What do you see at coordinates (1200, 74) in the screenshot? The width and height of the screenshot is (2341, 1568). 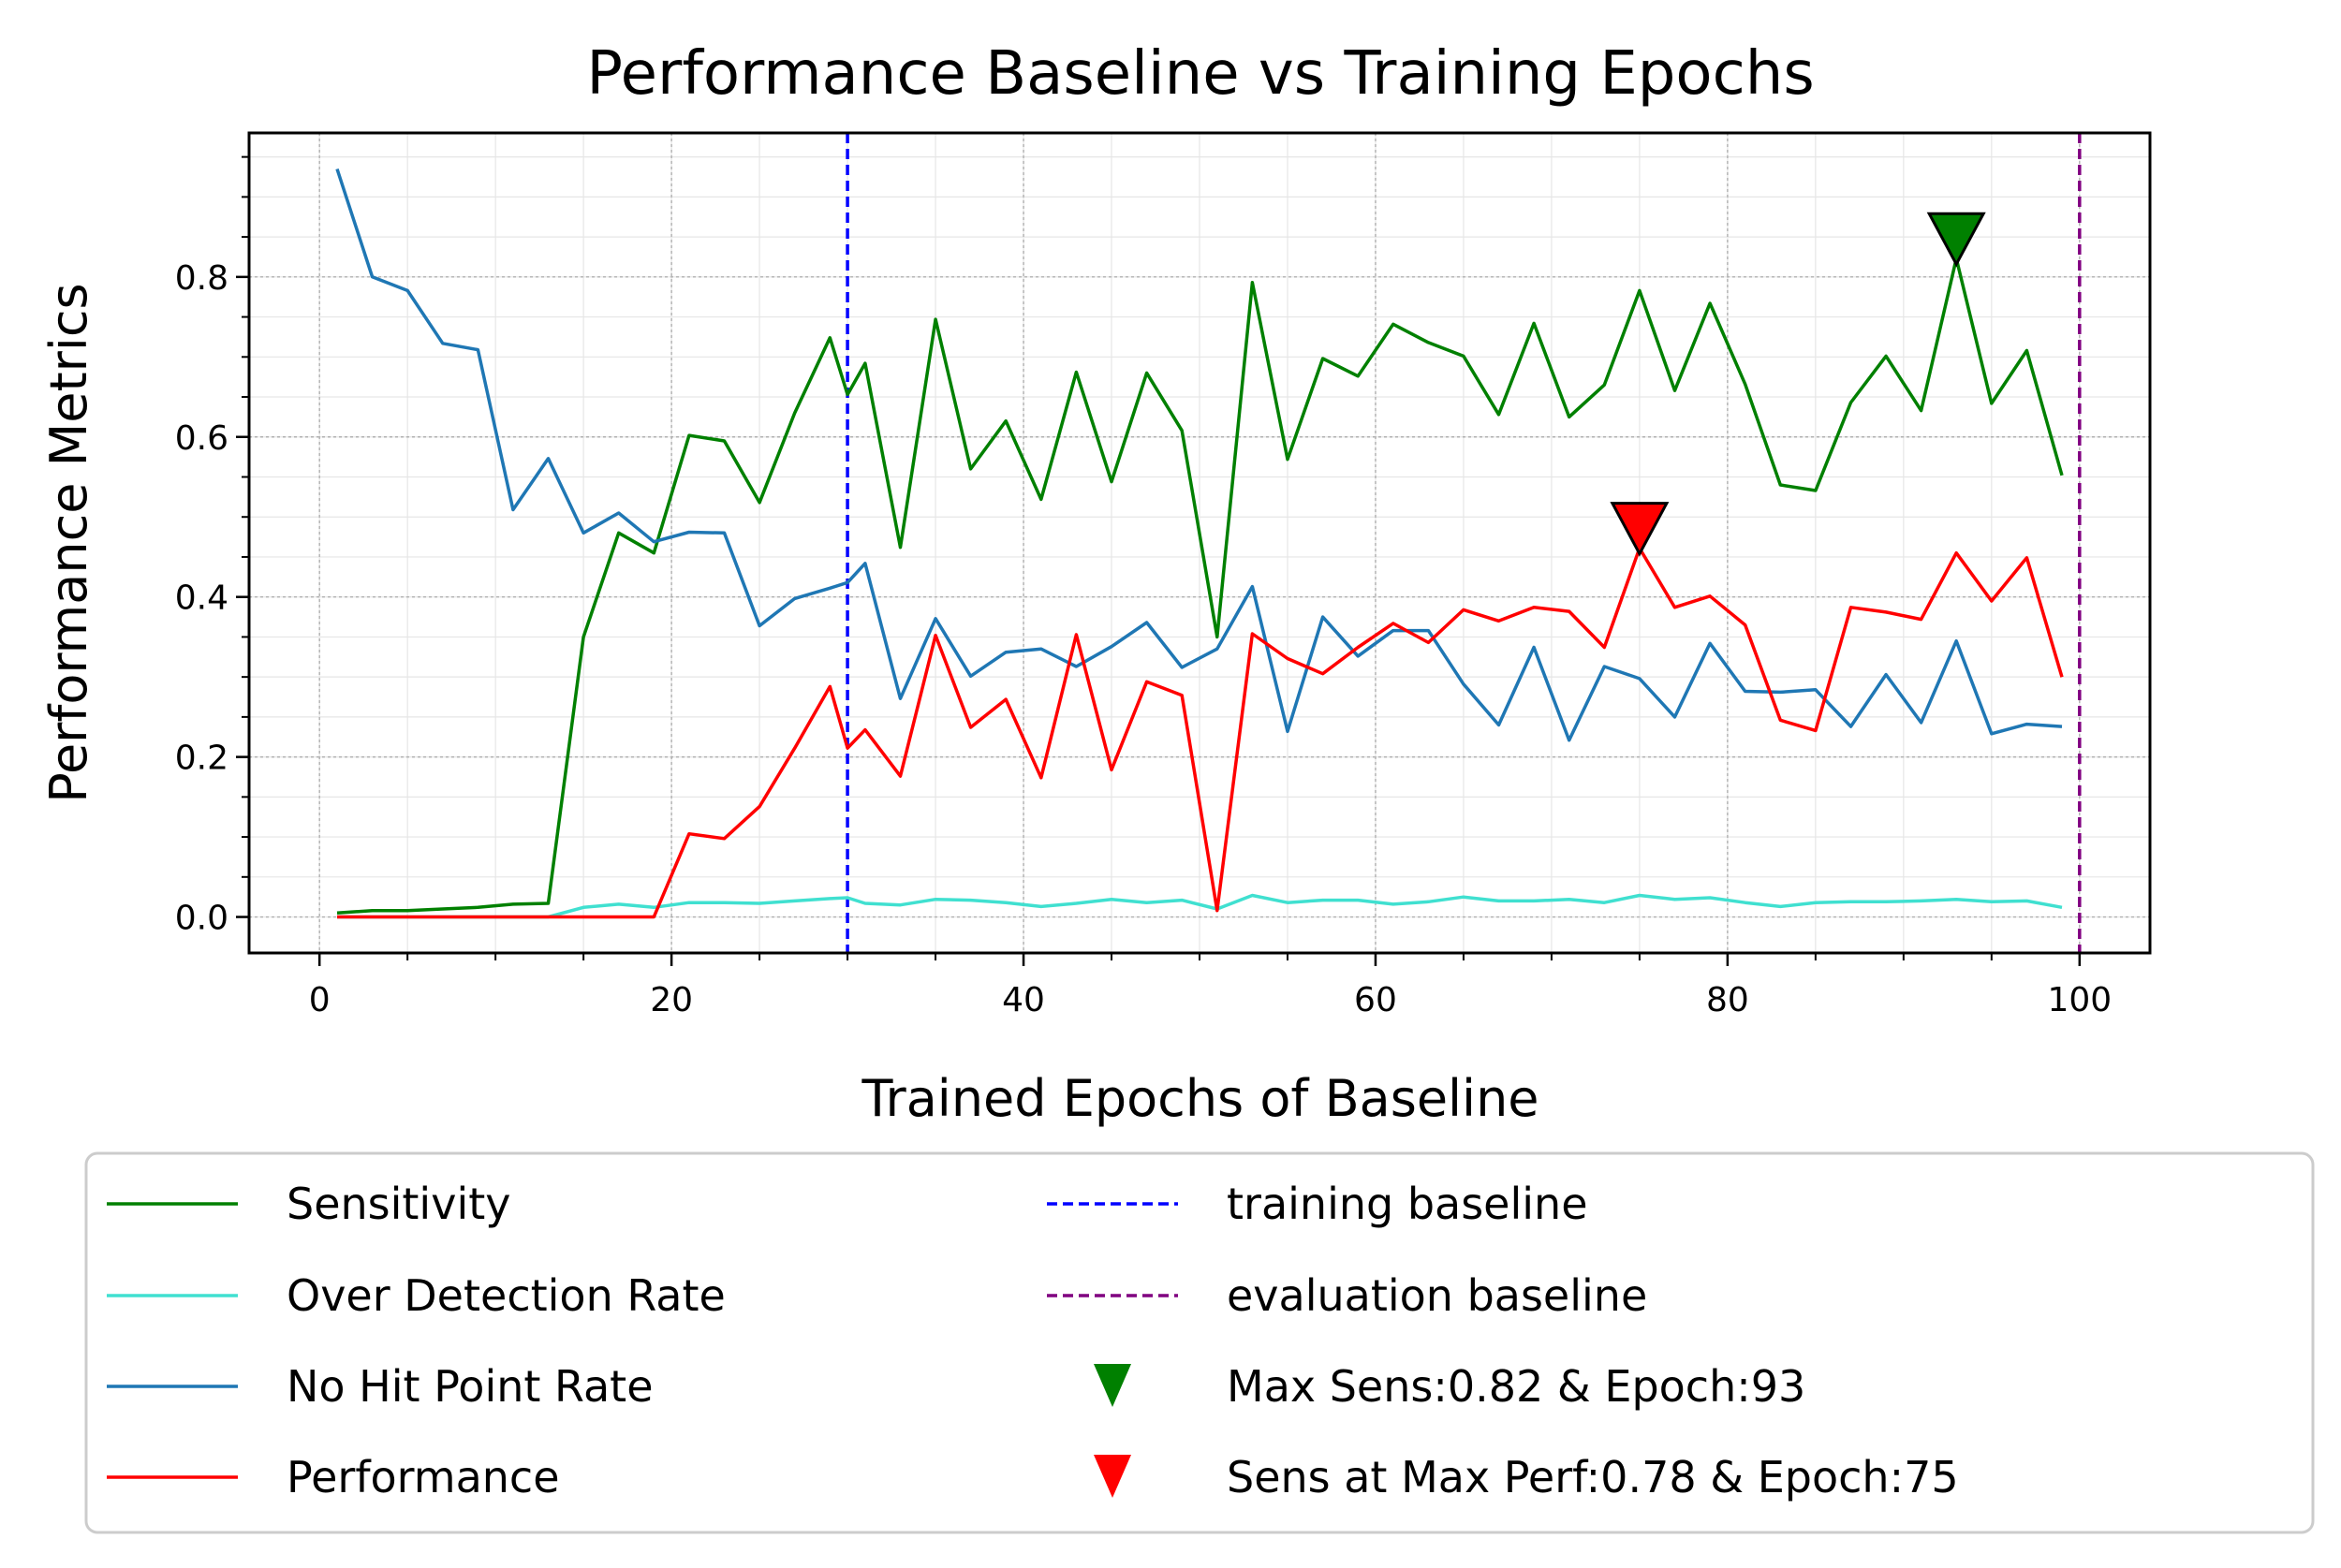 I see `chart-title: Performance Baseline vs Training Epochs` at bounding box center [1200, 74].